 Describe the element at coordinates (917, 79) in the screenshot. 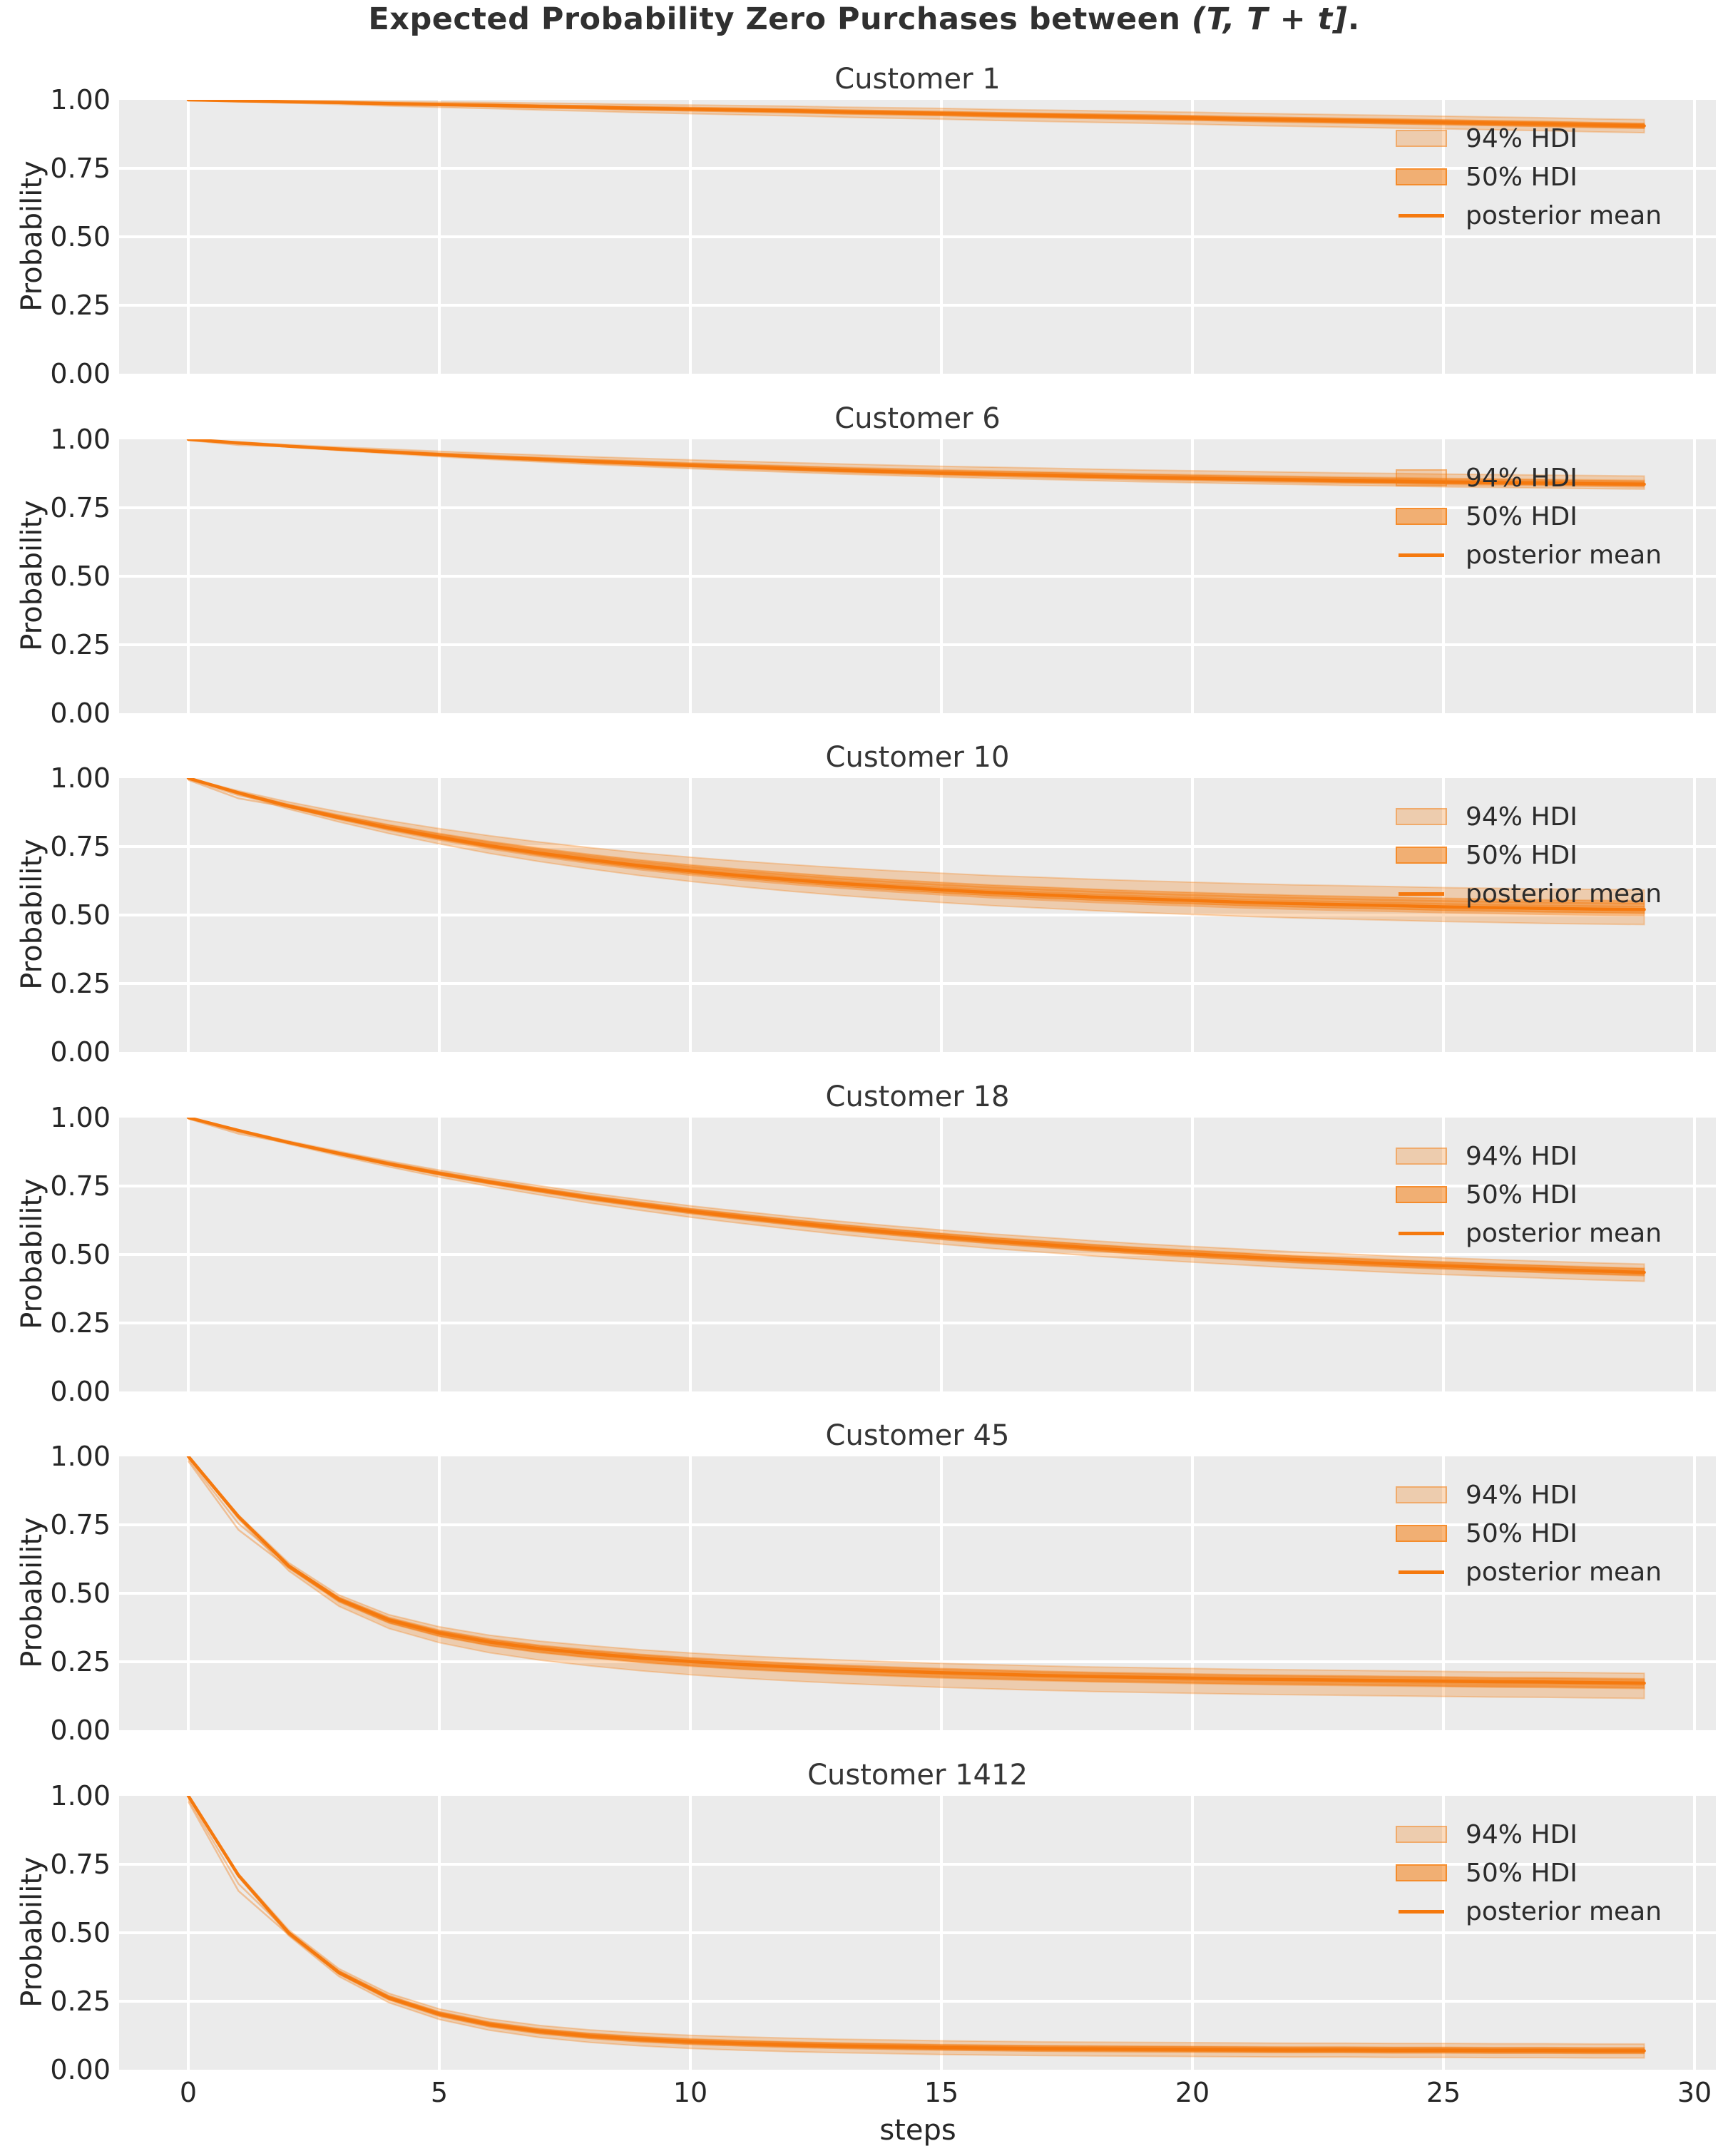

I see `subplot-title: Customer 1` at that location.